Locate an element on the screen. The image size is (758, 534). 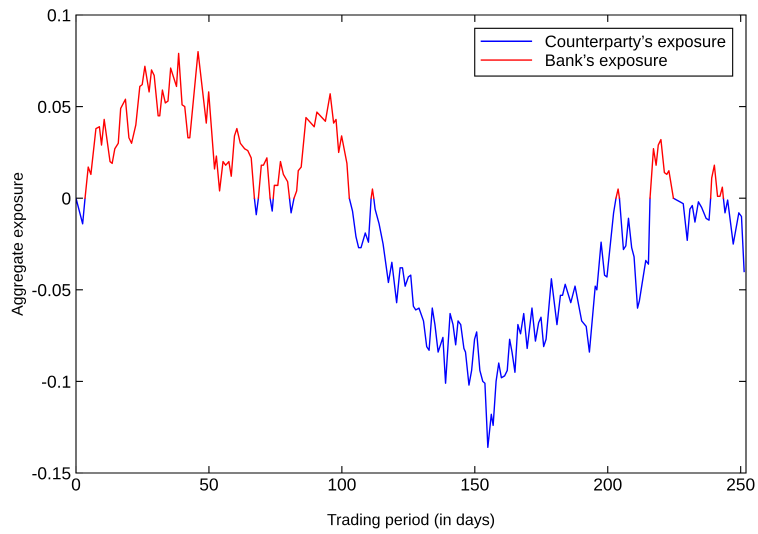
y-tick-label: 0.1 is located at coordinates (59, 15).